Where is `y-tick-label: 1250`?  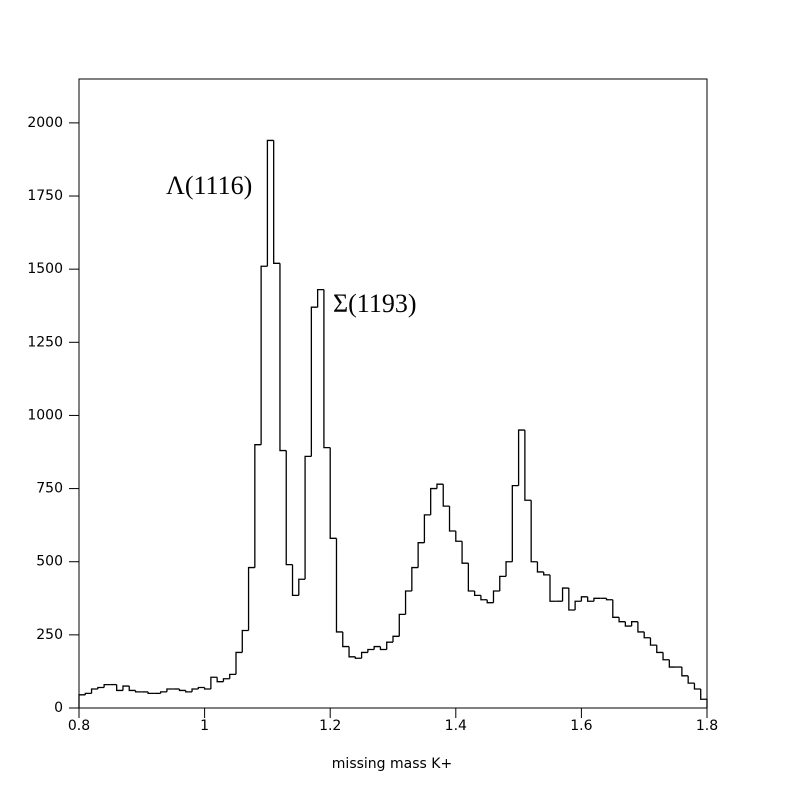
y-tick-label: 1250 is located at coordinates (45, 342).